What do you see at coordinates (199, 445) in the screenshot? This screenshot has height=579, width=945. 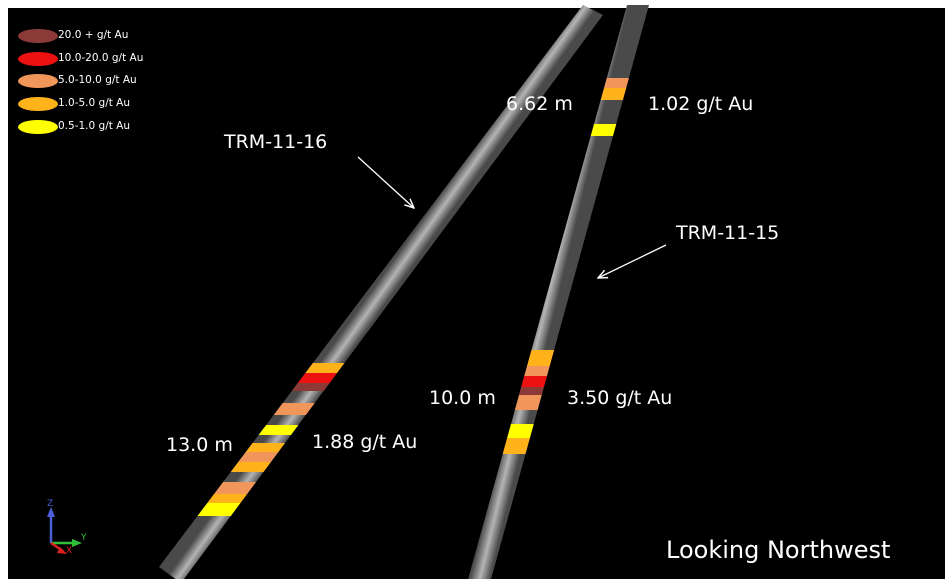 I see `intercept-length: 13.0 m` at bounding box center [199, 445].